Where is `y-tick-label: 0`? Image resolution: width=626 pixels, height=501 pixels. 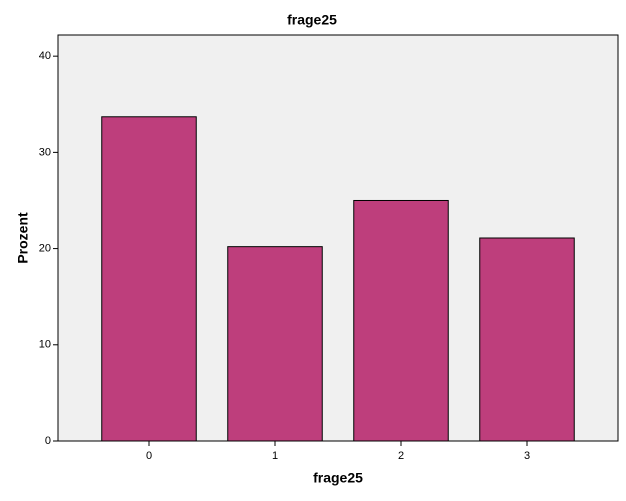 y-tick-label: 0 is located at coordinates (48, 441).